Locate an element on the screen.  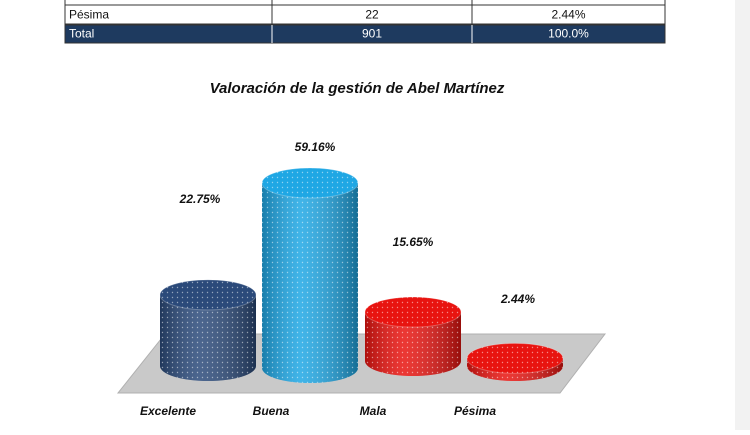
table-cell: 15.65% is located at coordinates (568, 1).